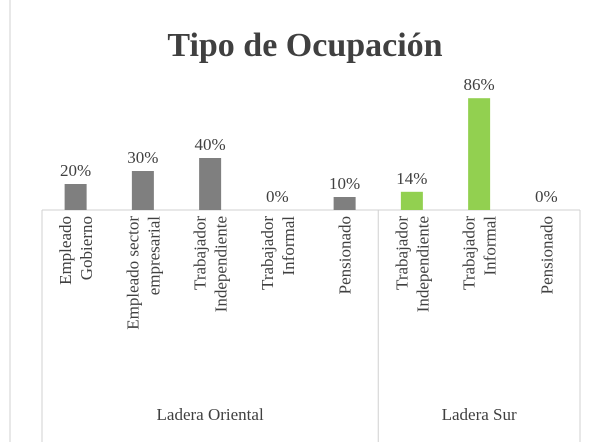 The height and width of the screenshot is (442, 599). Describe the element at coordinates (304, 45) in the screenshot. I see `chart-title: Tipo de Ocupación` at that location.